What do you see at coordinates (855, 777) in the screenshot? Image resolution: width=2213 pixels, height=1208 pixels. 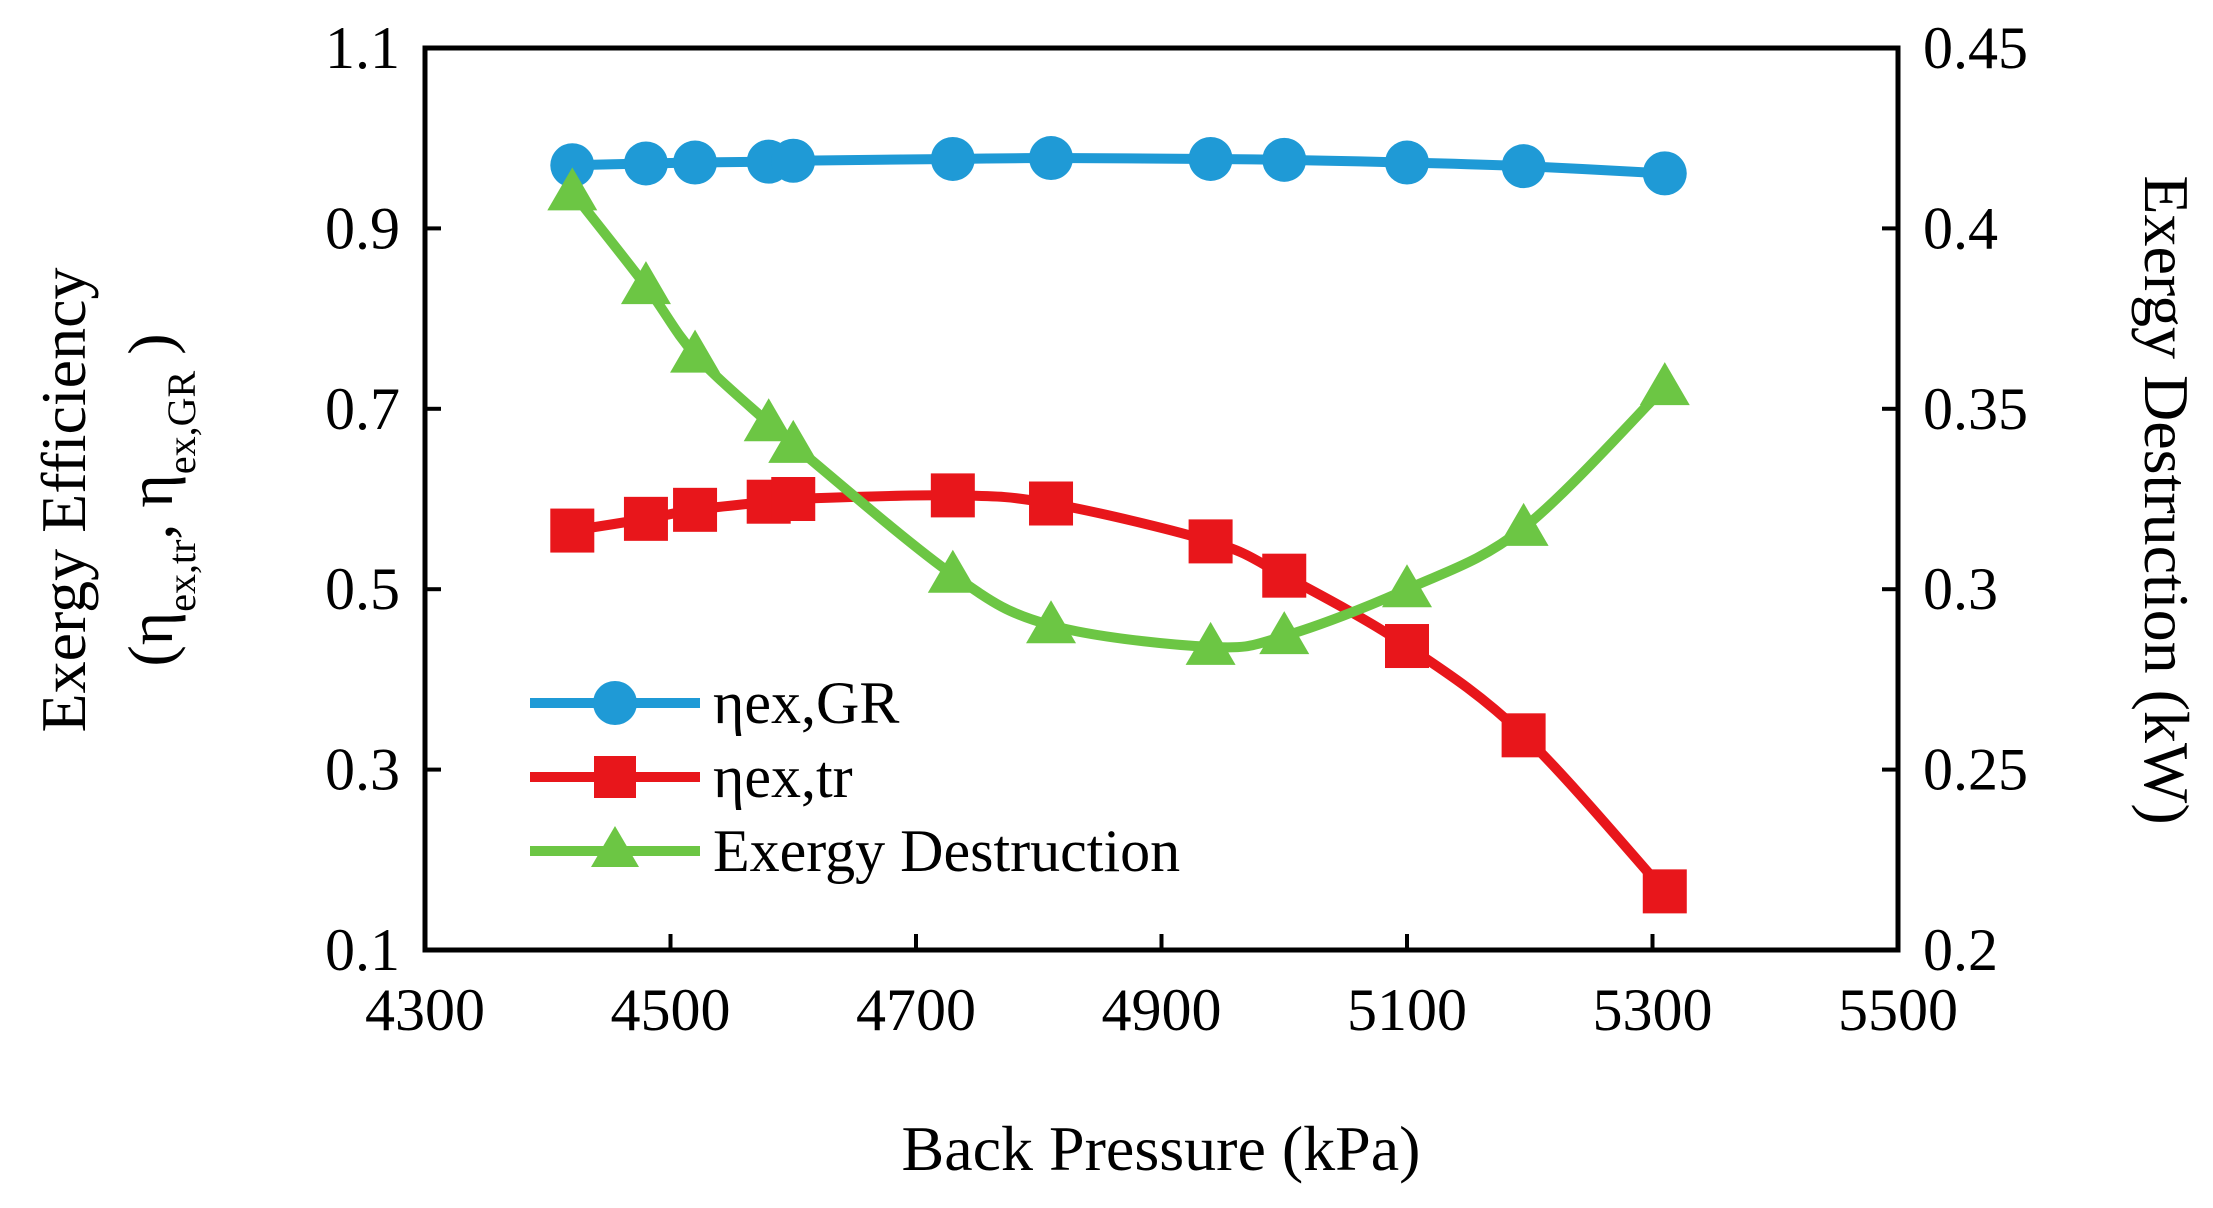 I see `legend: ηex,GR ηex,tr Exergy Destruction` at bounding box center [855, 777].